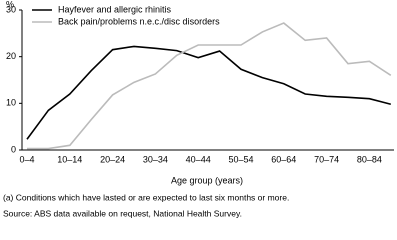 The image size is (397, 240). What do you see at coordinates (207, 180) in the screenshot?
I see `x-axis-label: Age group (years)` at bounding box center [207, 180].